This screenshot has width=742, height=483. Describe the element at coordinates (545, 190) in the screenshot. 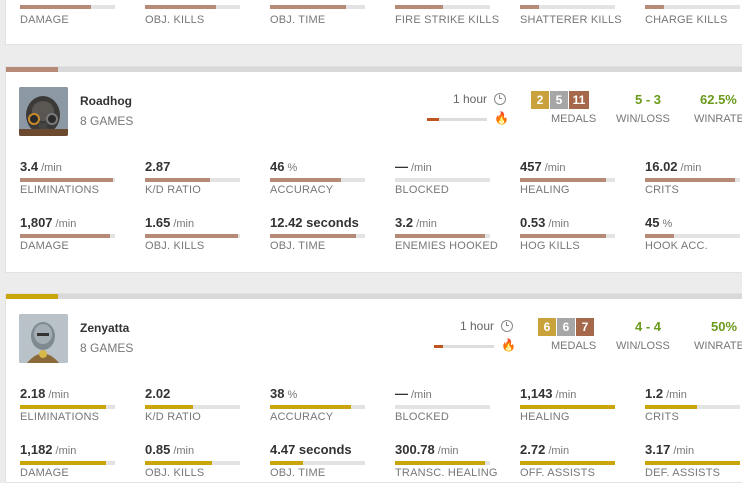

I see `stat-label: HEALING` at that location.